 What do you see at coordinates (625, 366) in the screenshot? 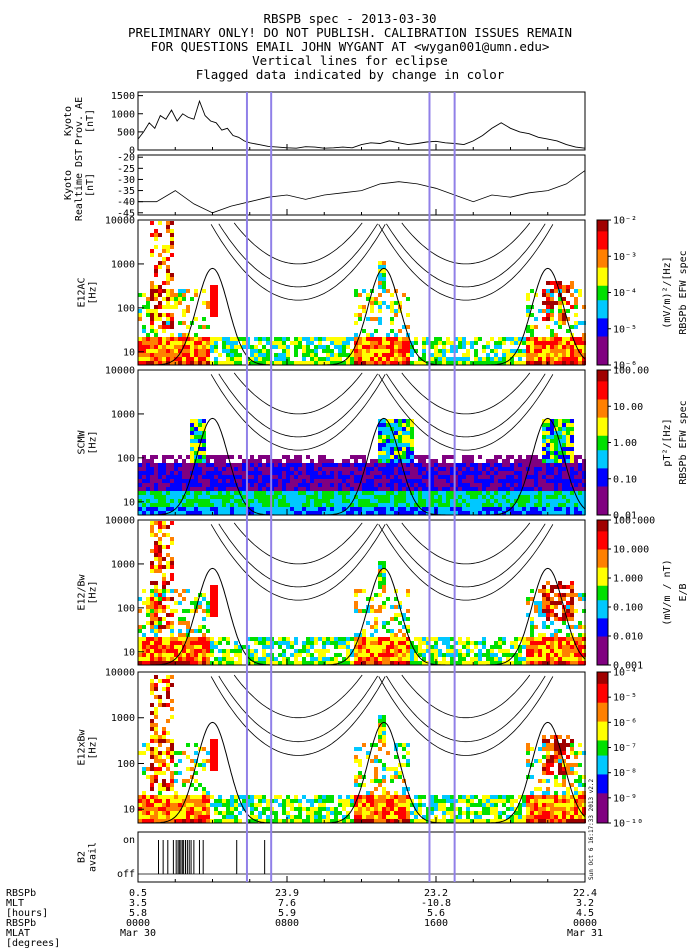
I see `colorbar-tick-label: 10⁻⁶` at bounding box center [625, 366].